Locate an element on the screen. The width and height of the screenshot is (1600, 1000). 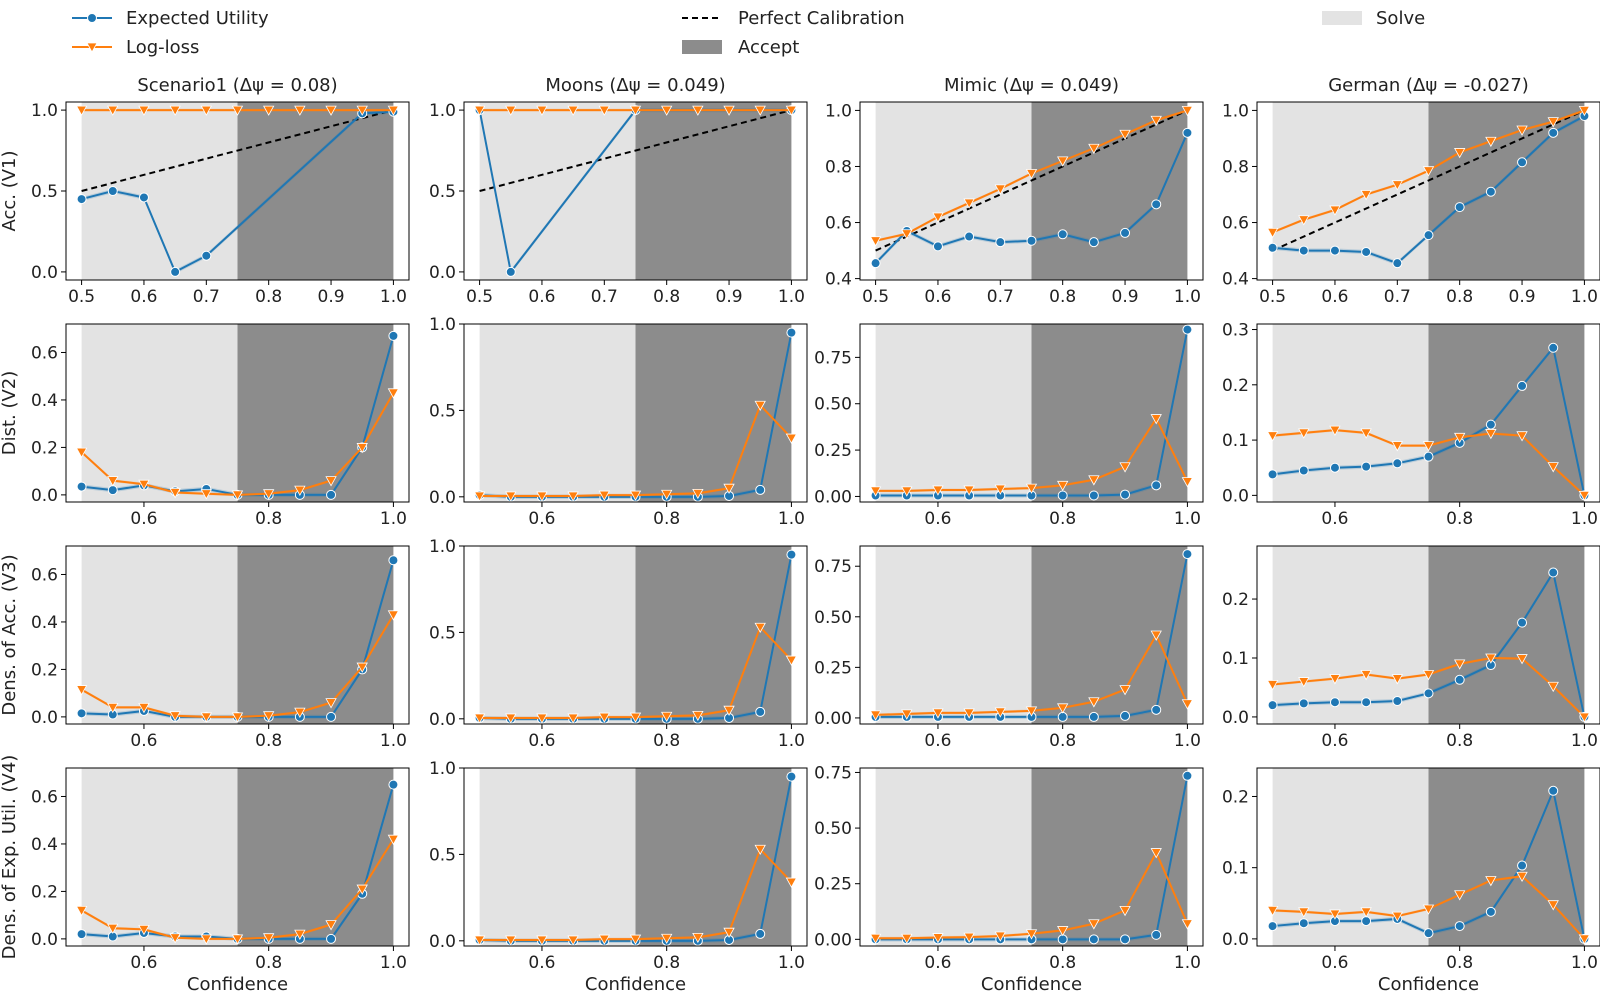
panel-r2-c4: 0.0 0.1 0.2 0.3 0.6 0.8 1.0 is located at coordinates (1411, 425).